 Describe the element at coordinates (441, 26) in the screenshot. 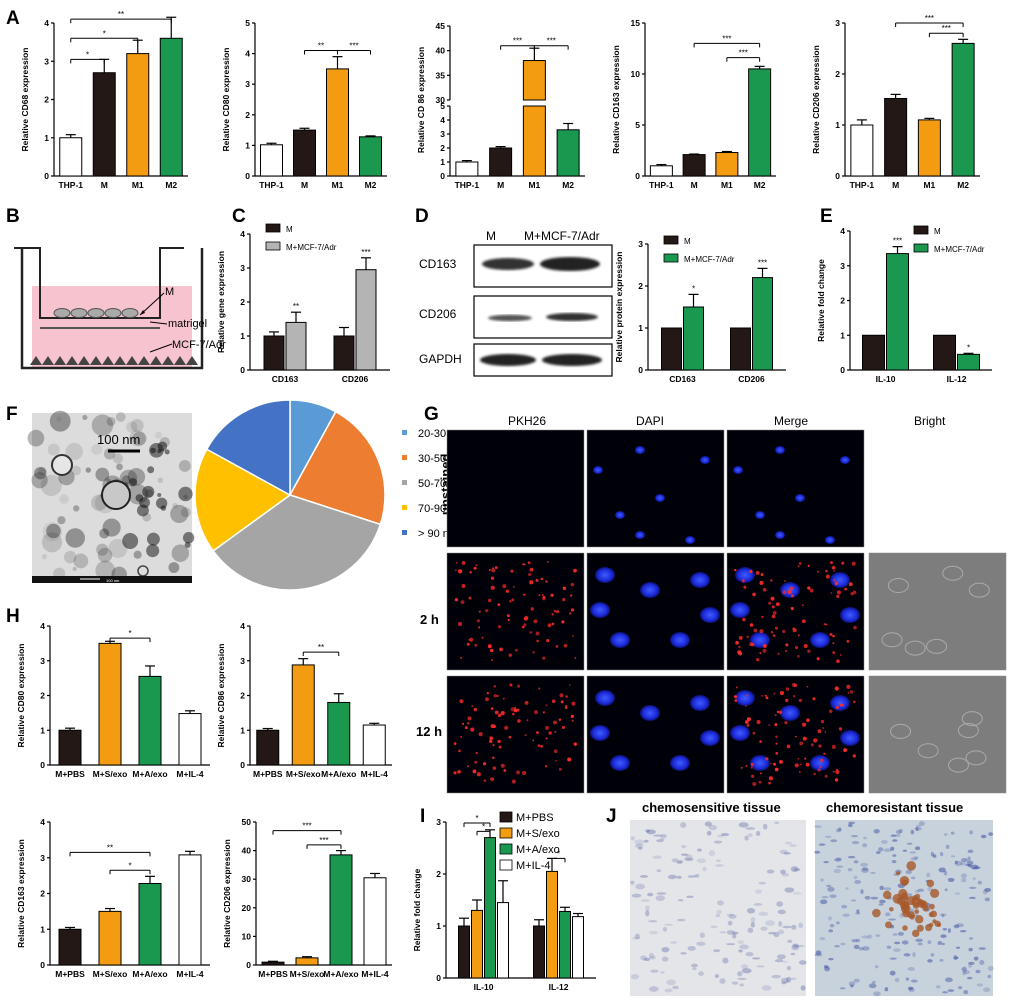

I see `A3-ytick-label: 45` at that location.